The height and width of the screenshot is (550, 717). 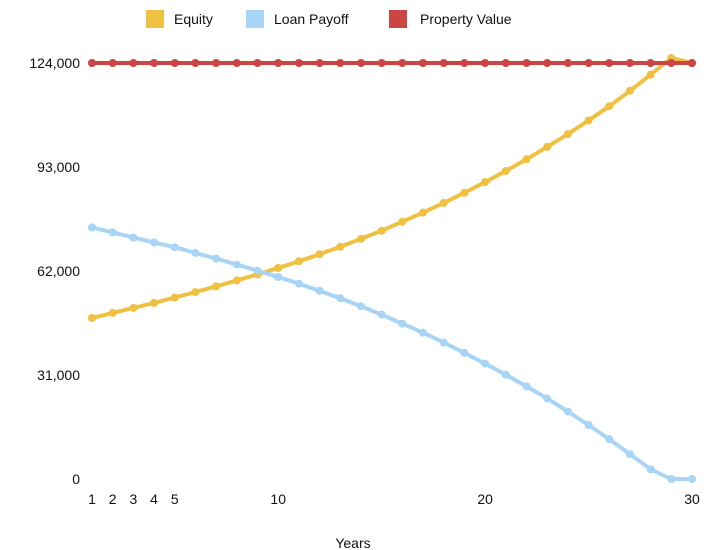 What do you see at coordinates (193, 19) in the screenshot?
I see `legend-label-equity: Equity` at bounding box center [193, 19].